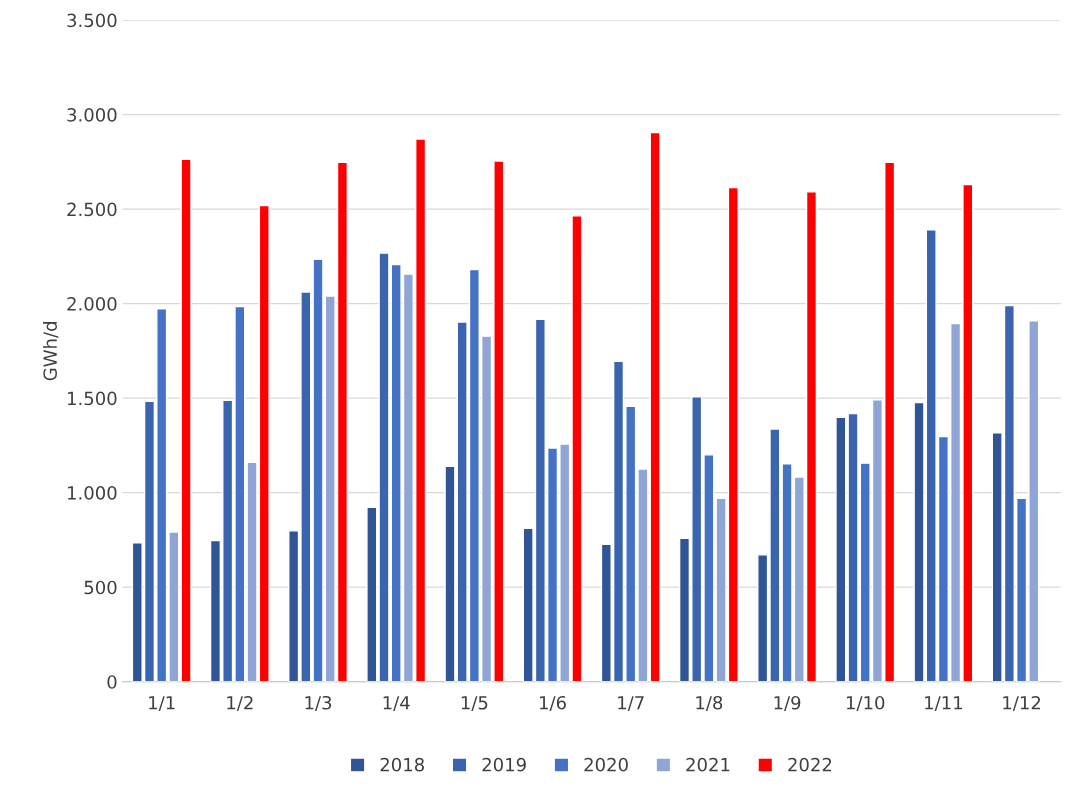  What do you see at coordinates (631, 703) in the screenshot?
I see `x-tick-label: 1/7` at bounding box center [631, 703].